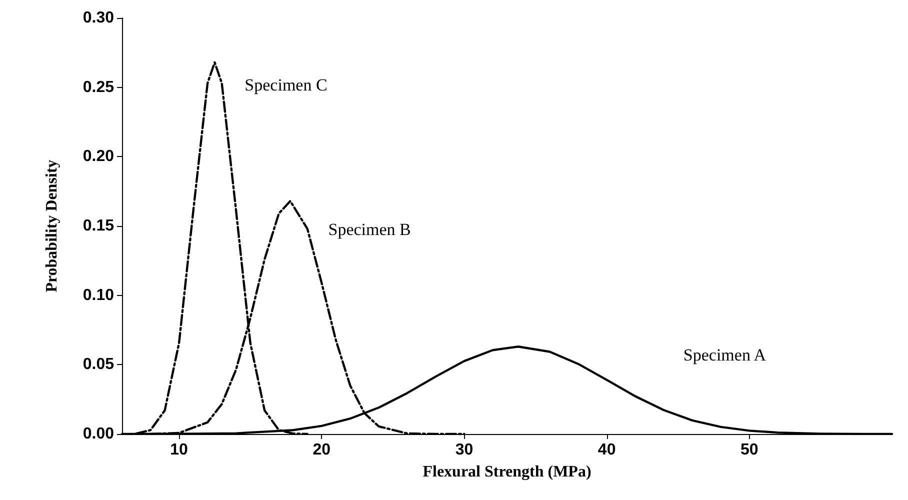 The height and width of the screenshot is (500, 908). What do you see at coordinates (321, 450) in the screenshot?
I see `x-tick-label: 20` at bounding box center [321, 450].